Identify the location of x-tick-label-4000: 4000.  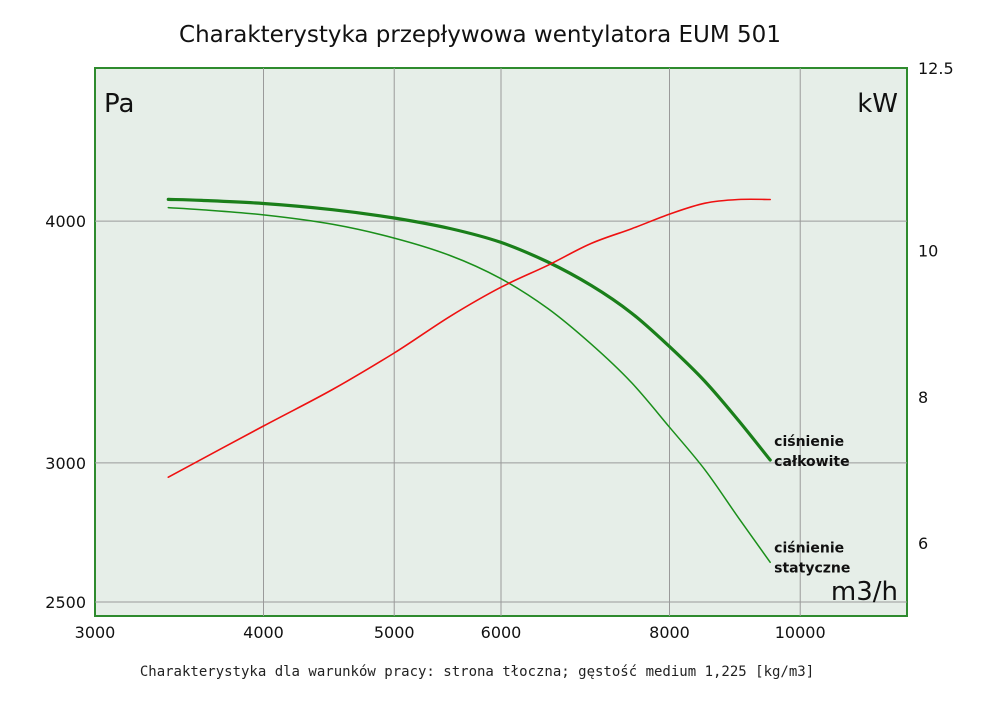
(263, 632).